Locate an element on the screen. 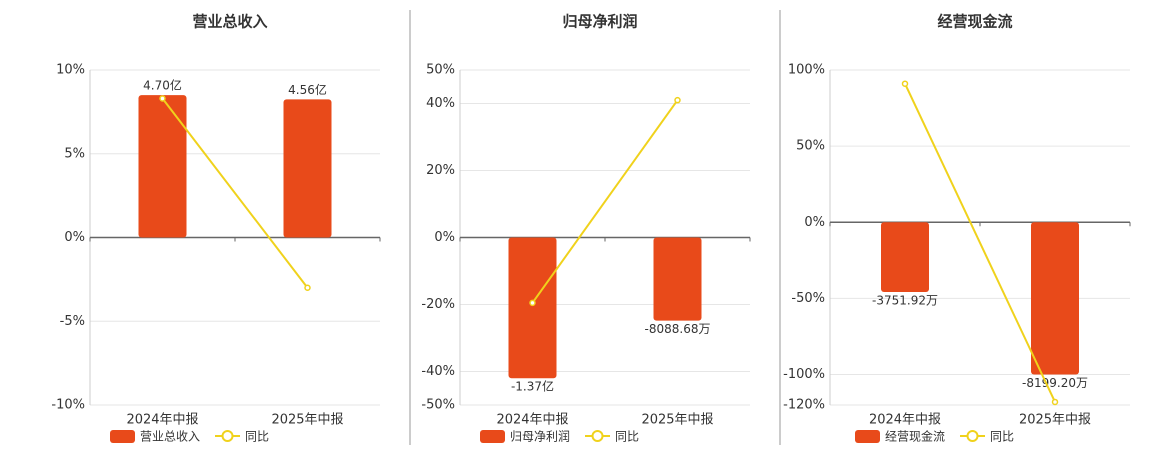 This screenshot has height=450, width=1160. y-tick-label: 5% is located at coordinates (74, 153).